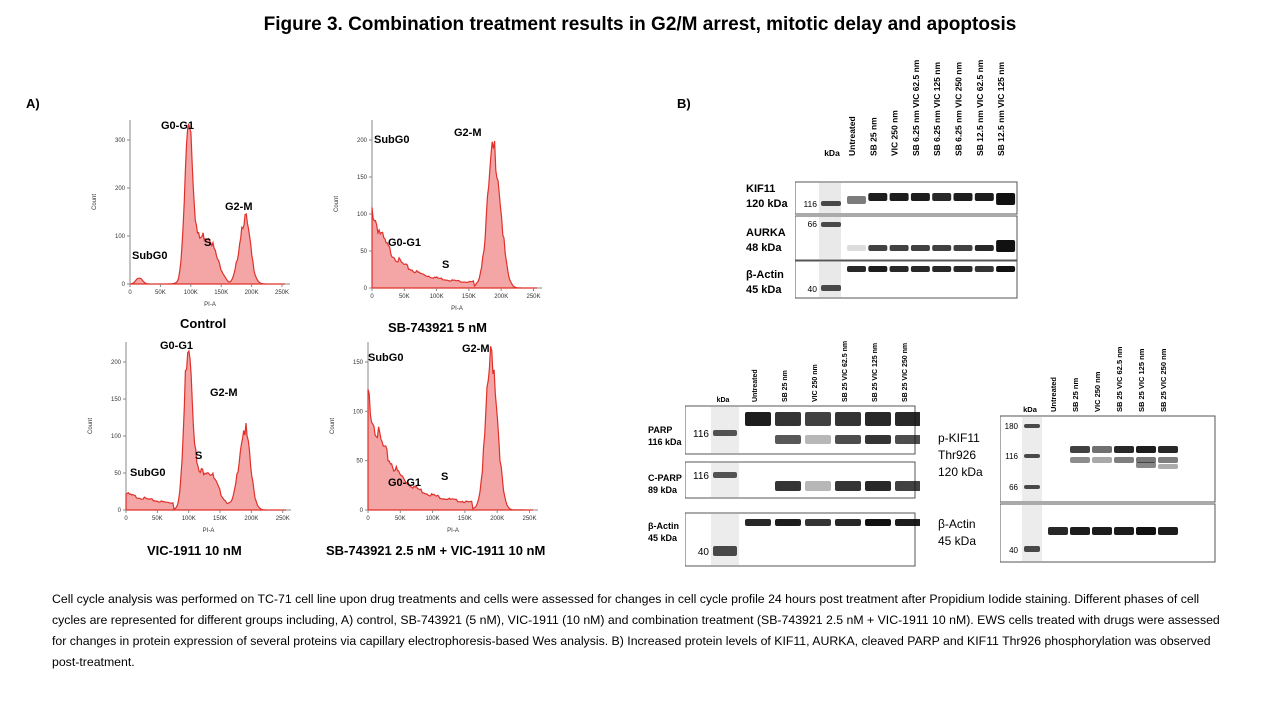 This screenshot has width=1280, height=720. What do you see at coordinates (755, 385) in the screenshot?
I see `lane-label: Untreated` at bounding box center [755, 385].